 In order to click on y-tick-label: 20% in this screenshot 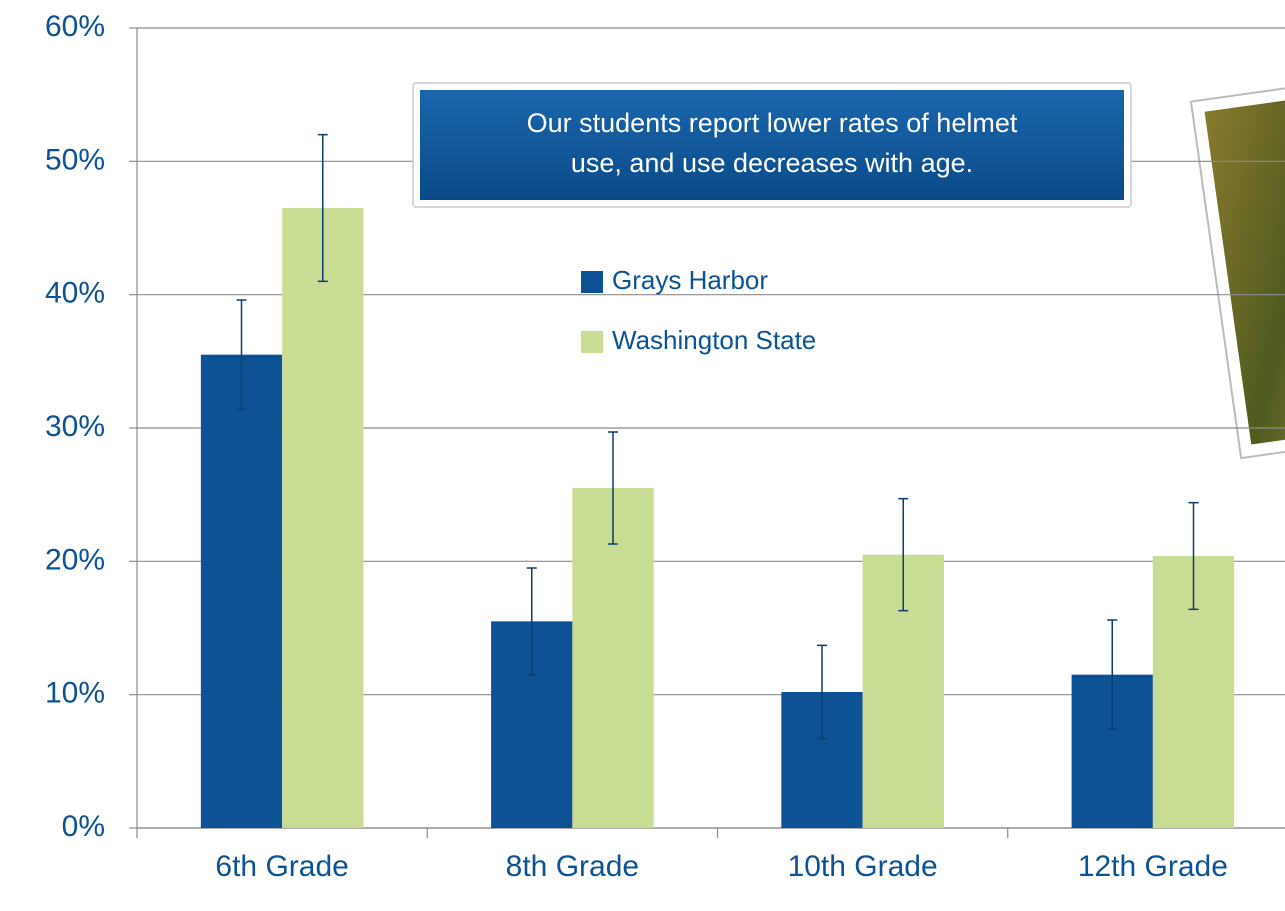, I will do `click(75, 559)`.